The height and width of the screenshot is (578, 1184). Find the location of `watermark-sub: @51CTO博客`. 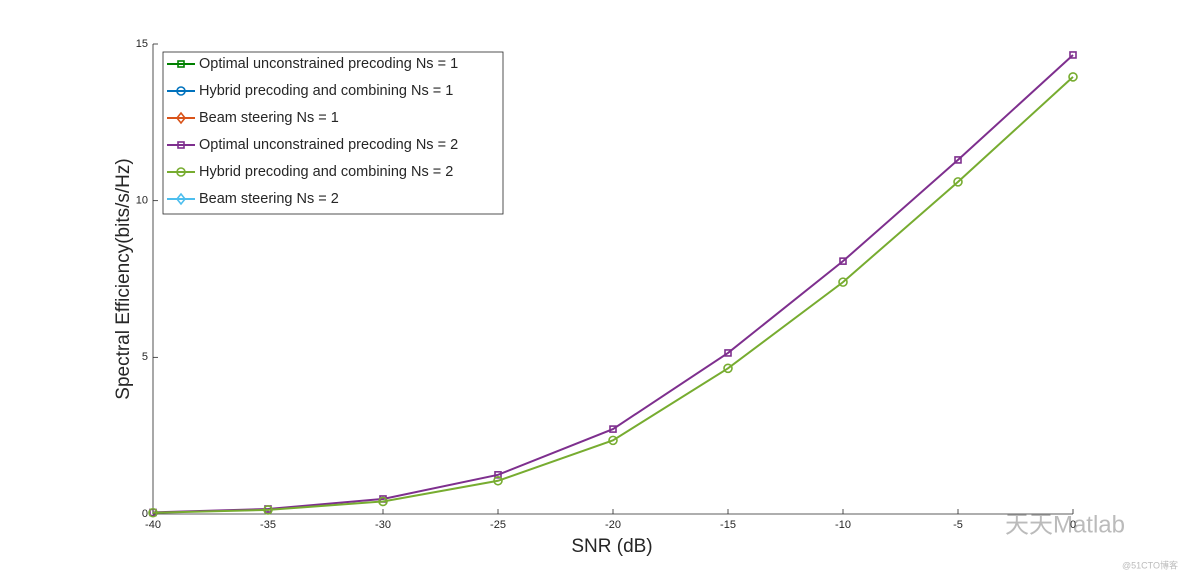

watermark-sub: @51CTO博客 is located at coordinates (1150, 564).